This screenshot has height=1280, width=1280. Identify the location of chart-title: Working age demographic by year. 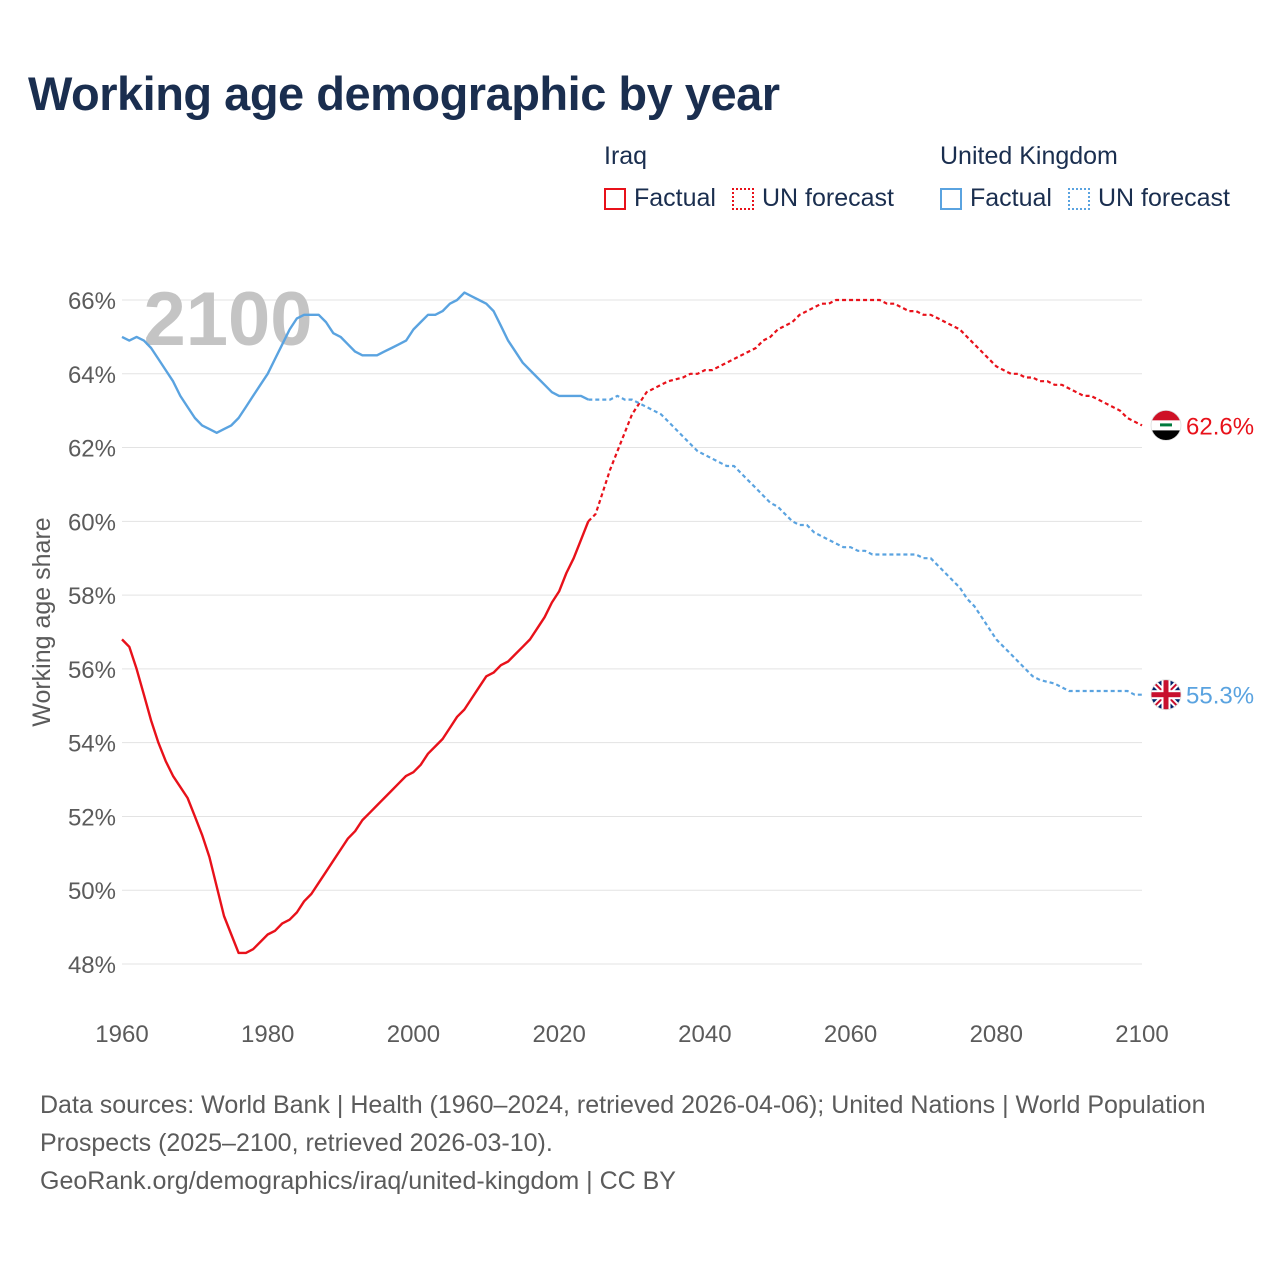
(404, 93).